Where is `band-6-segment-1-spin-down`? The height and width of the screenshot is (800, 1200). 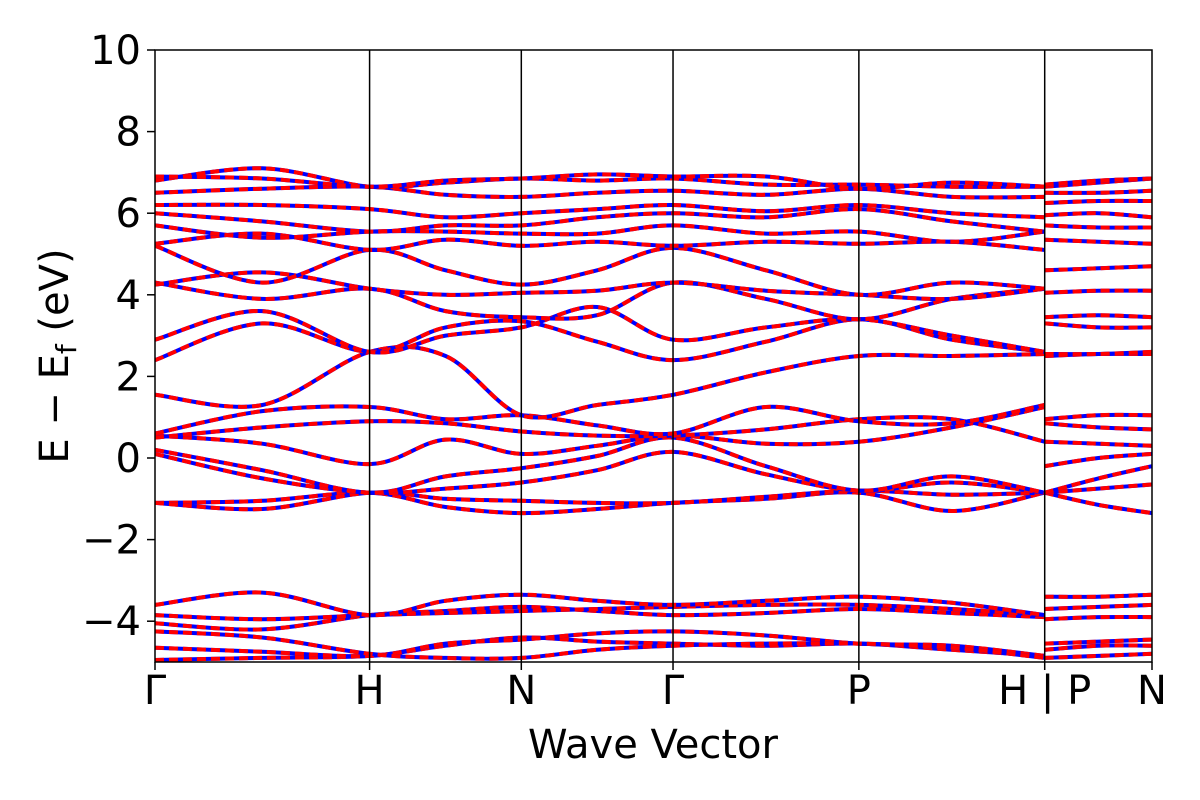
band-6-segment-1-spin-down is located at coordinates (1098, 503).